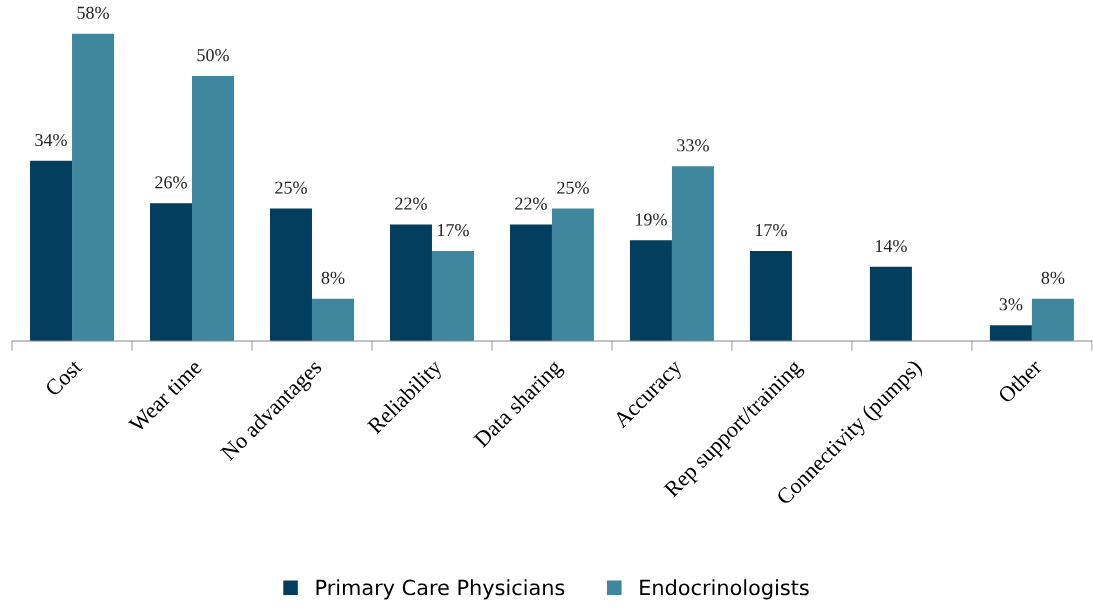  What do you see at coordinates (651, 219) in the screenshot?
I see `data-label: 19%` at bounding box center [651, 219].